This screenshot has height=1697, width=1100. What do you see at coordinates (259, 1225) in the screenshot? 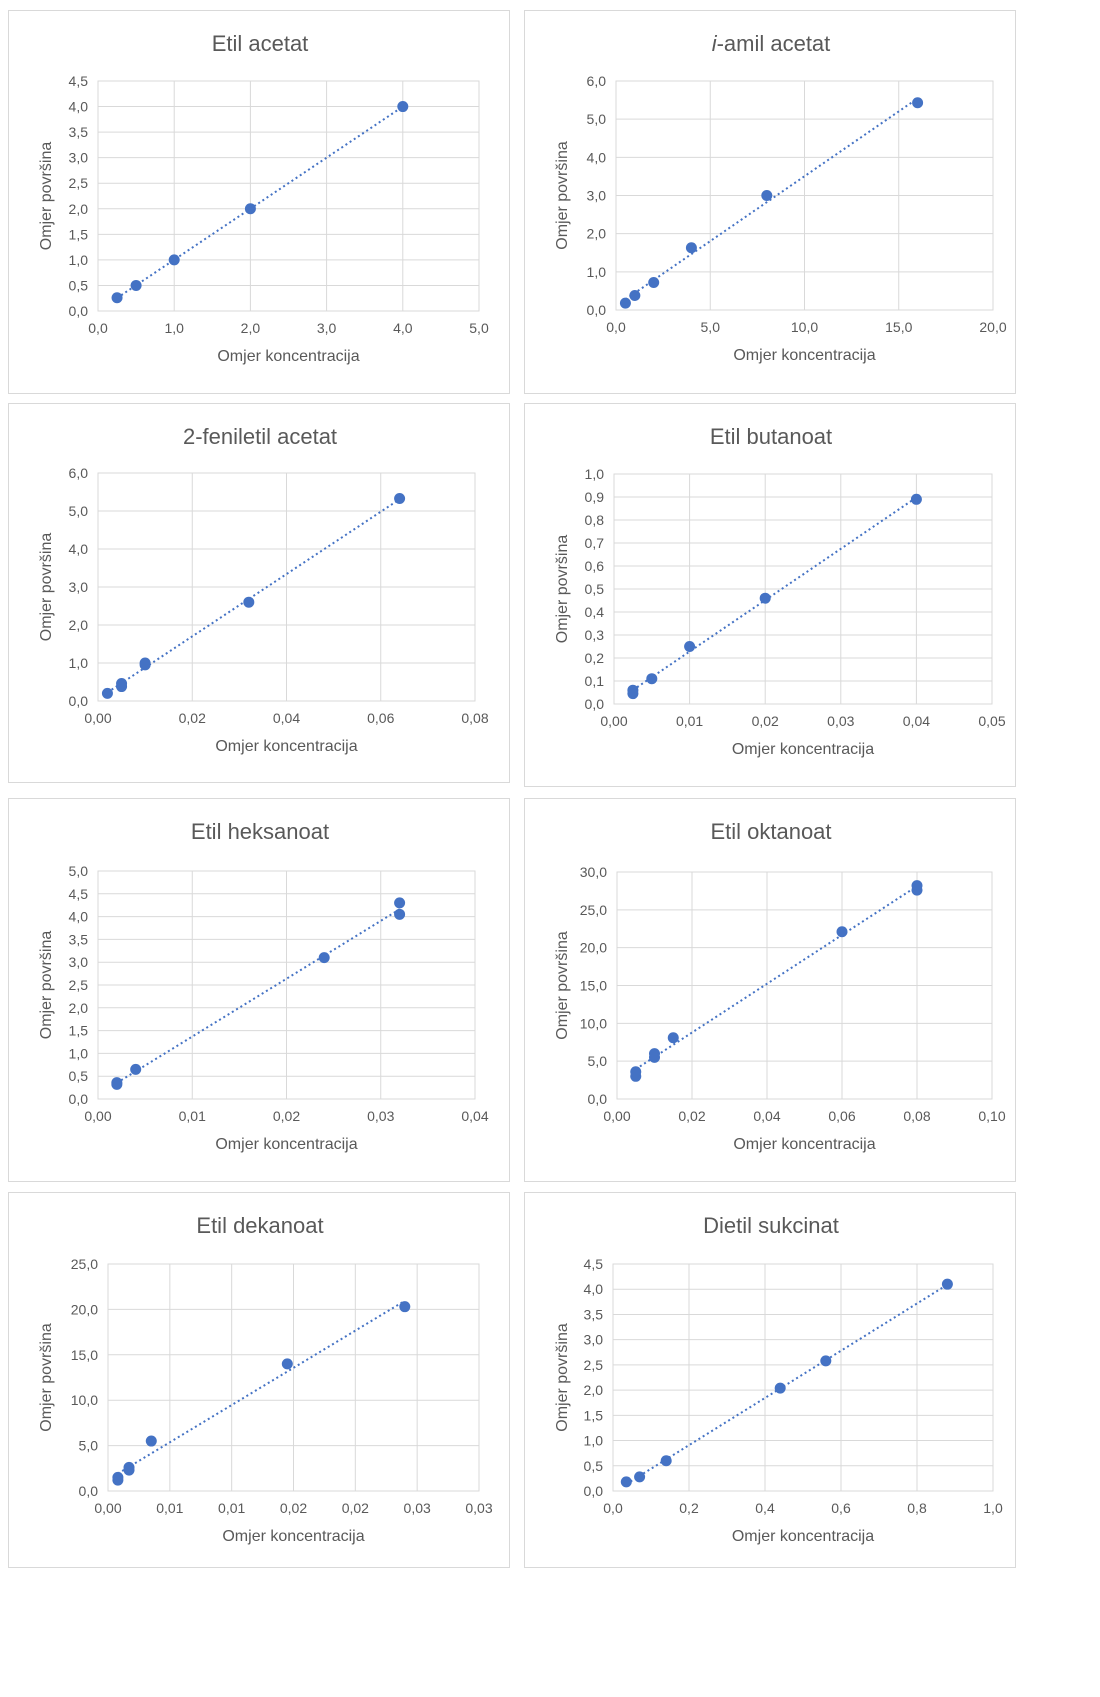
I see `chart-title: Etil dekanoat` at bounding box center [259, 1225].